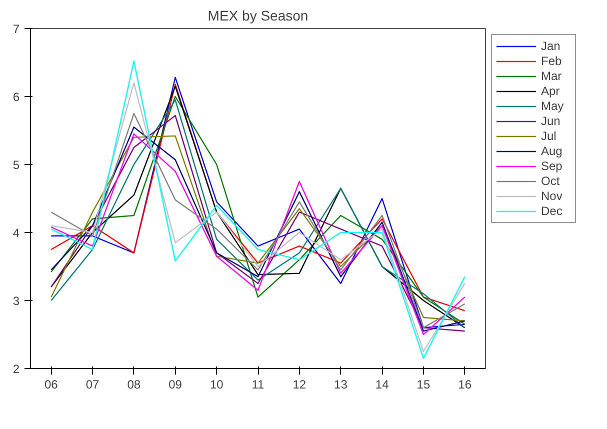 The width and height of the screenshot is (607, 429). What do you see at coordinates (552, 76) in the screenshot?
I see `legend-label: Mar` at bounding box center [552, 76].